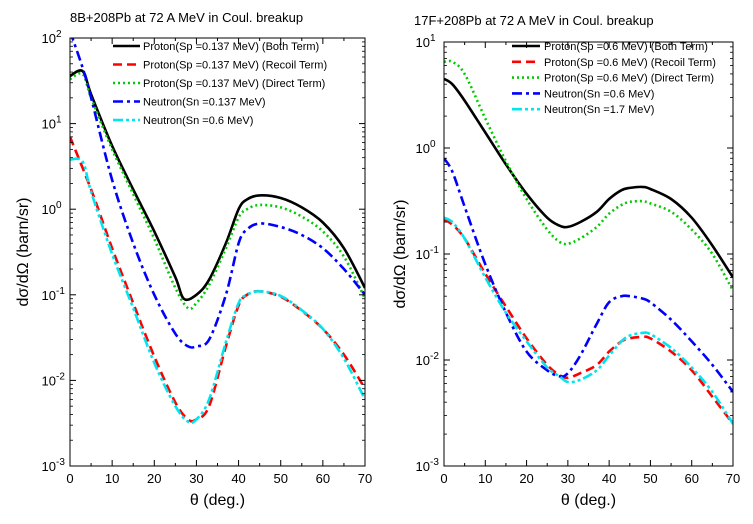 The image size is (753, 524). I want to click on legend-entry-label: Proton(Sp =0.6 MeV) (Recoil Term), so click(630, 63).